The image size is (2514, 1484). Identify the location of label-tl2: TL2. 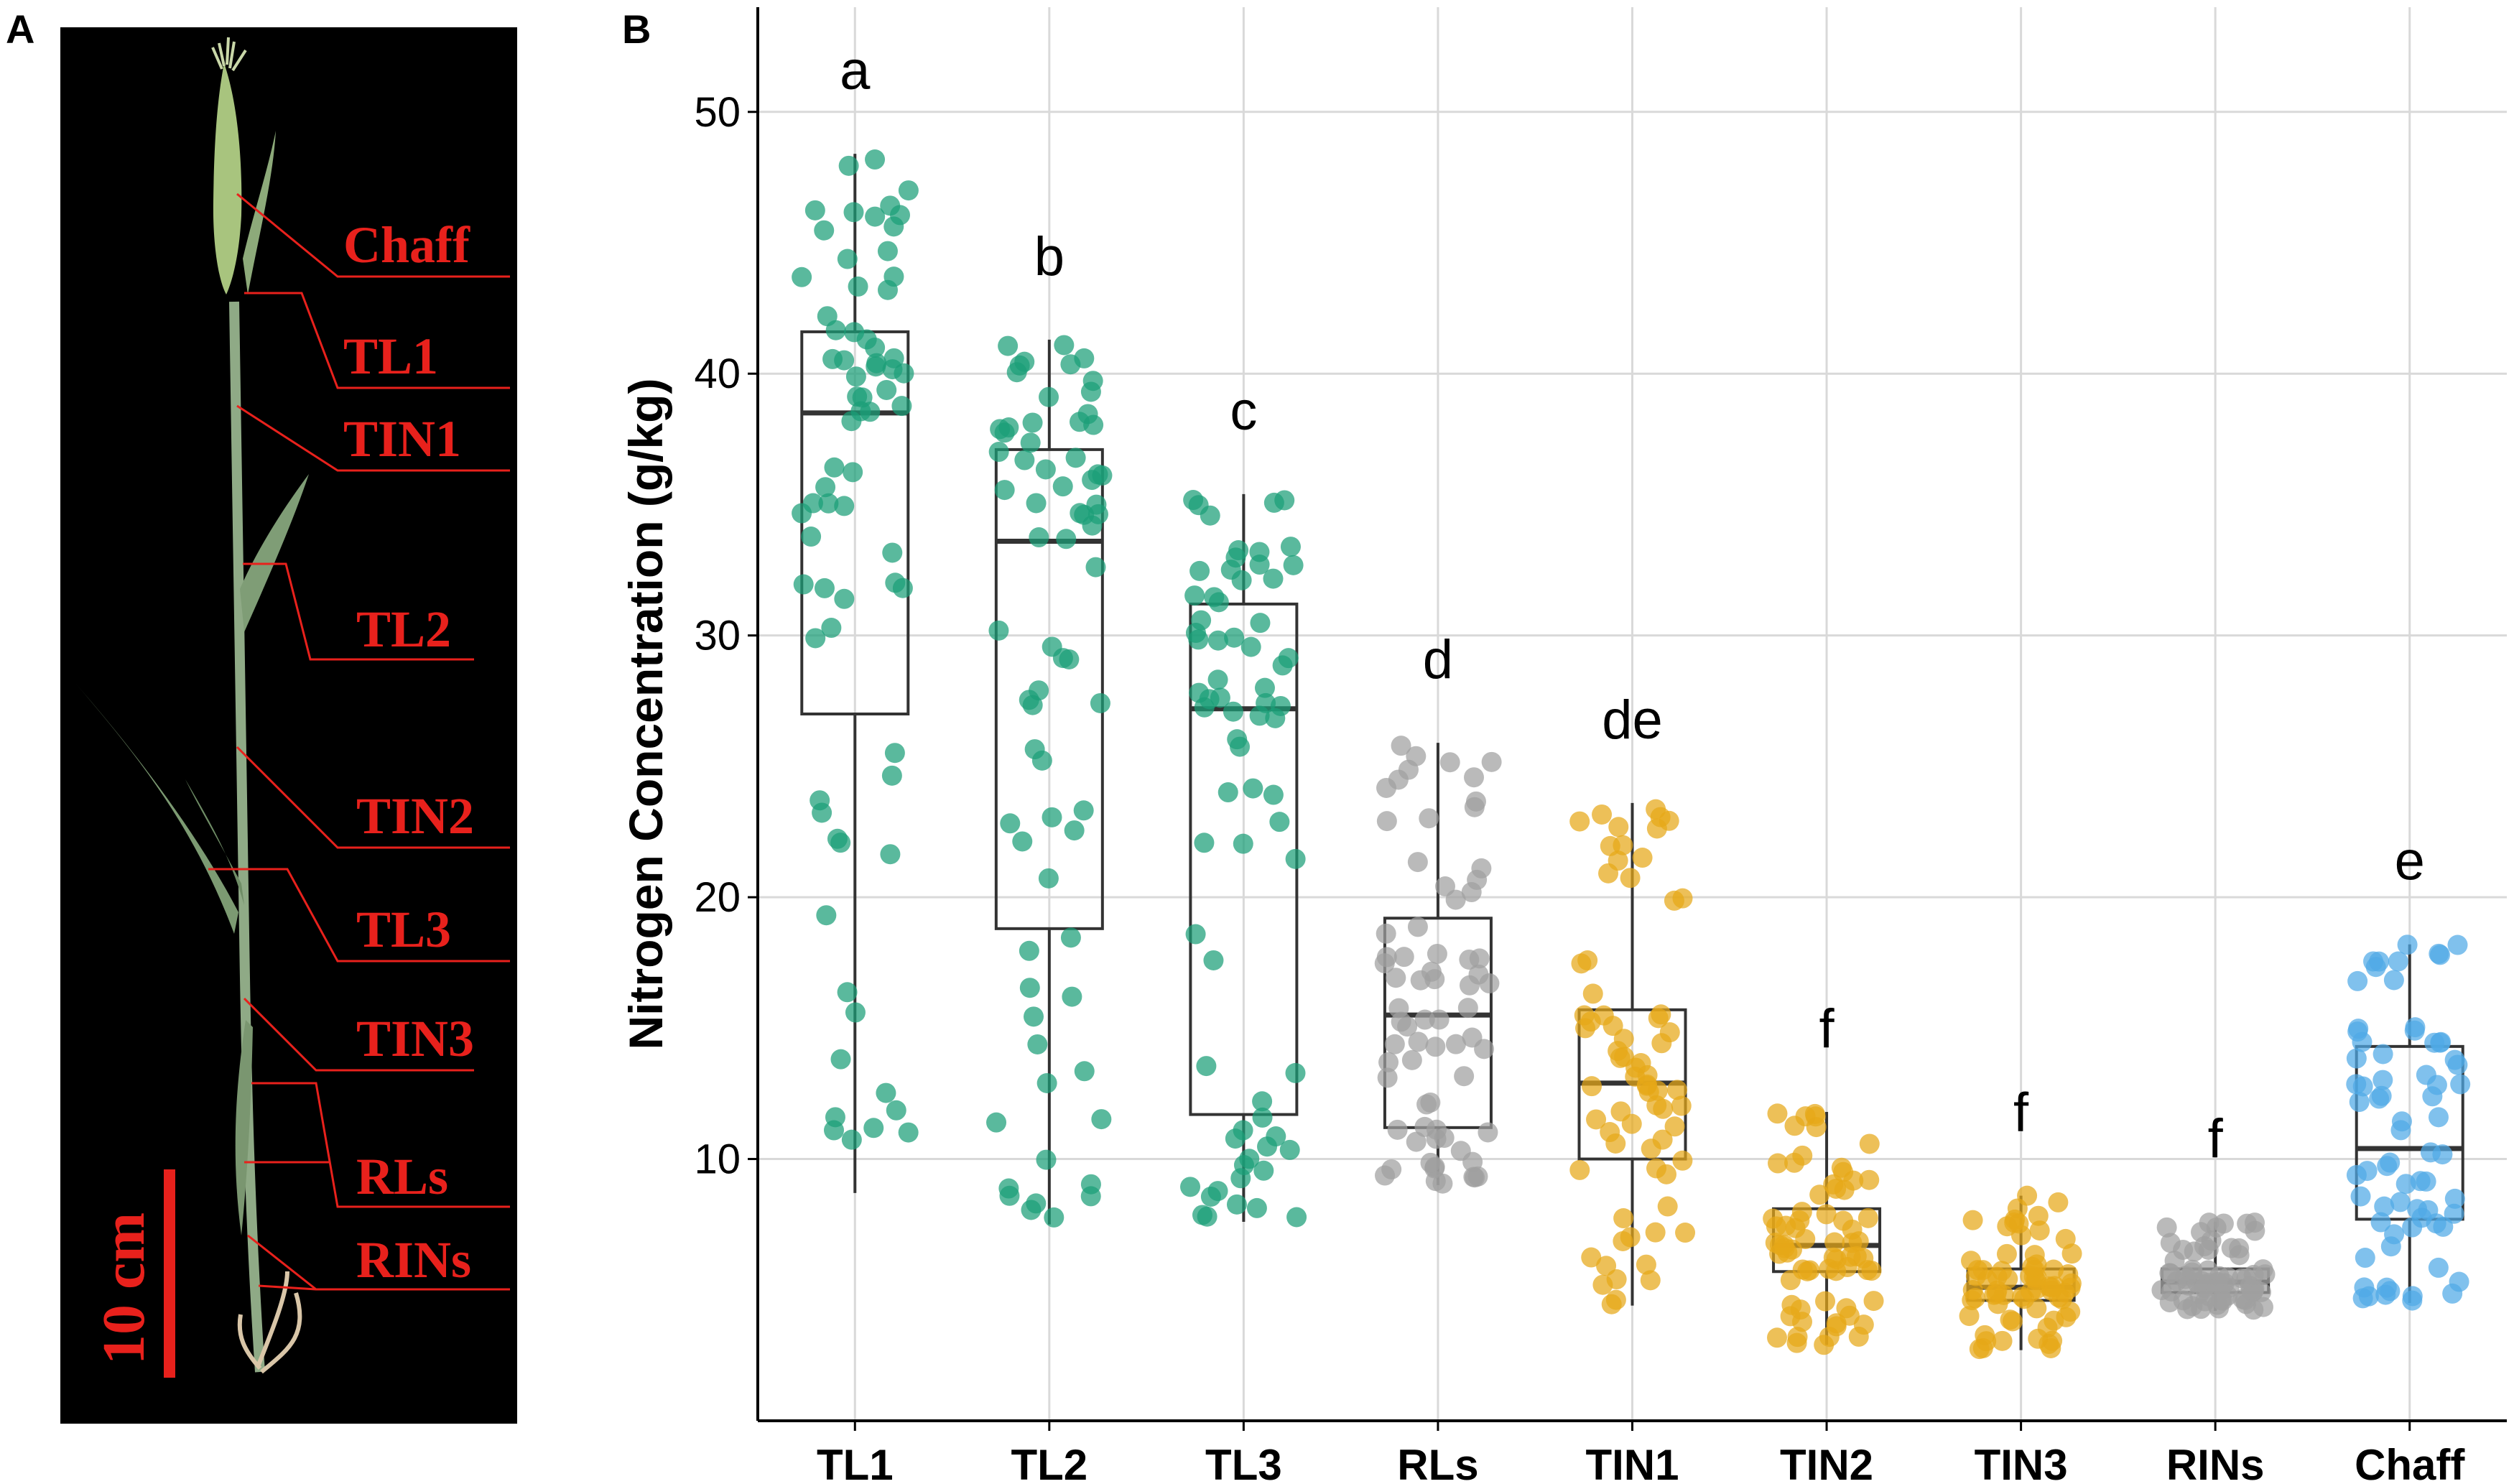
(404, 629).